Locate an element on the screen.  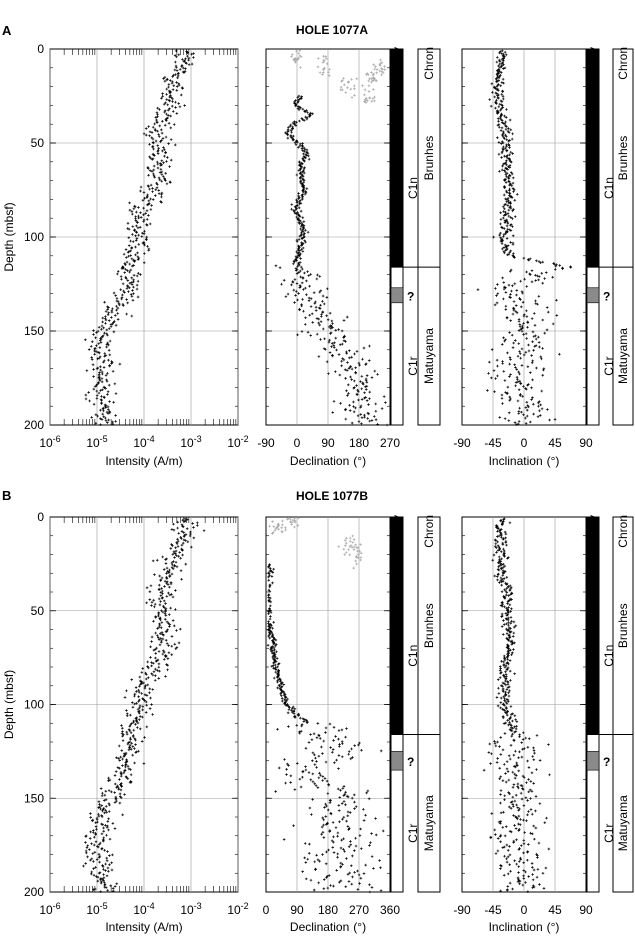
intensity-tick-label: 10-3 is located at coordinates (190, 442).